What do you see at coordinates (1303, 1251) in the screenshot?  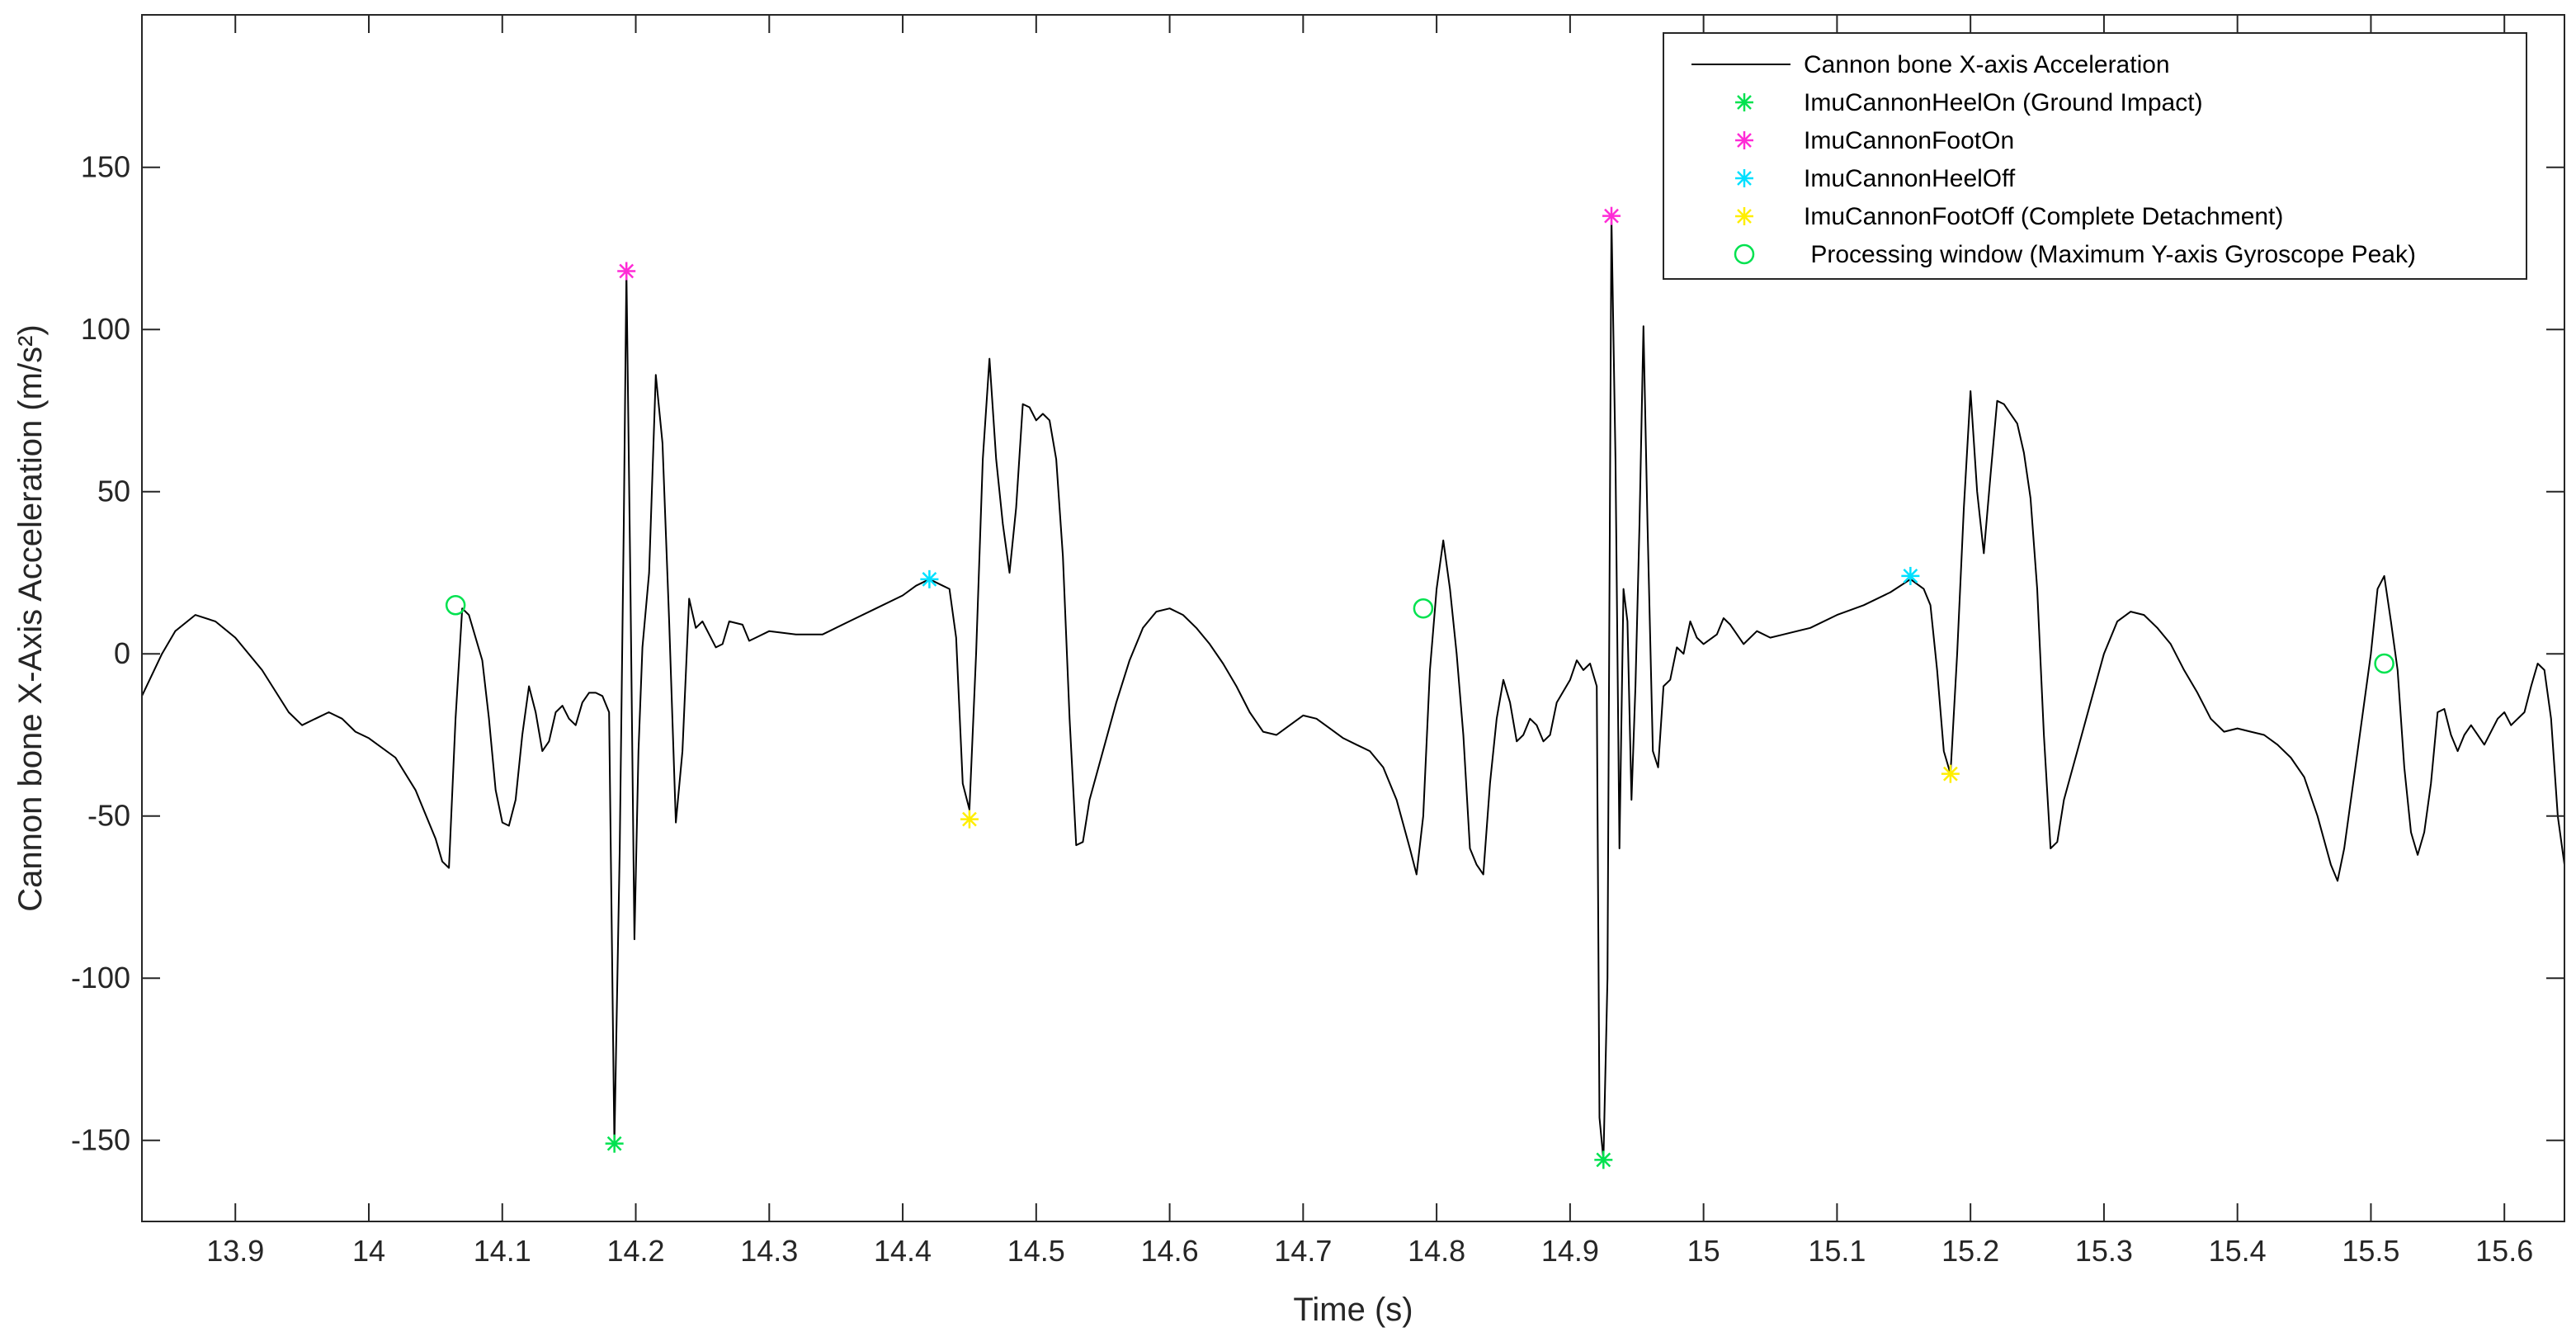 I see `x-tick-label: 14.7` at bounding box center [1303, 1251].